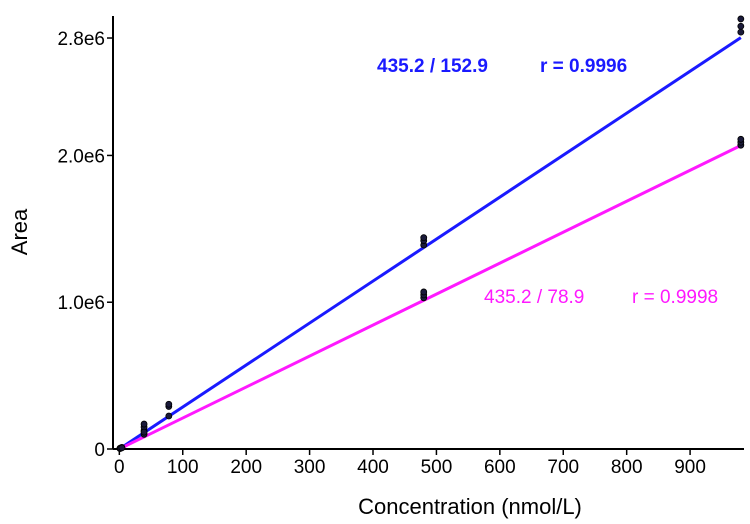 This screenshot has height=524, width=750. What do you see at coordinates (432, 66) in the screenshot?
I see `series-1-label: 435.2 / 152.9` at bounding box center [432, 66].